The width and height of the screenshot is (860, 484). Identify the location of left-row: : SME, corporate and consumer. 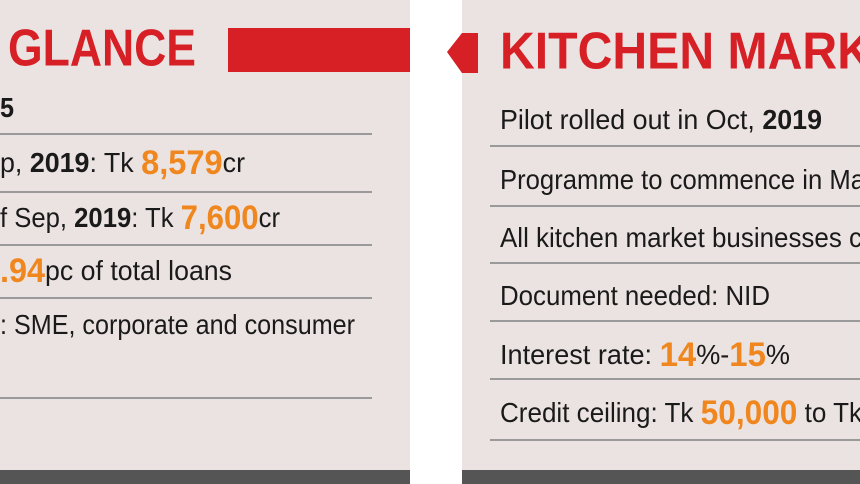
(177, 324).